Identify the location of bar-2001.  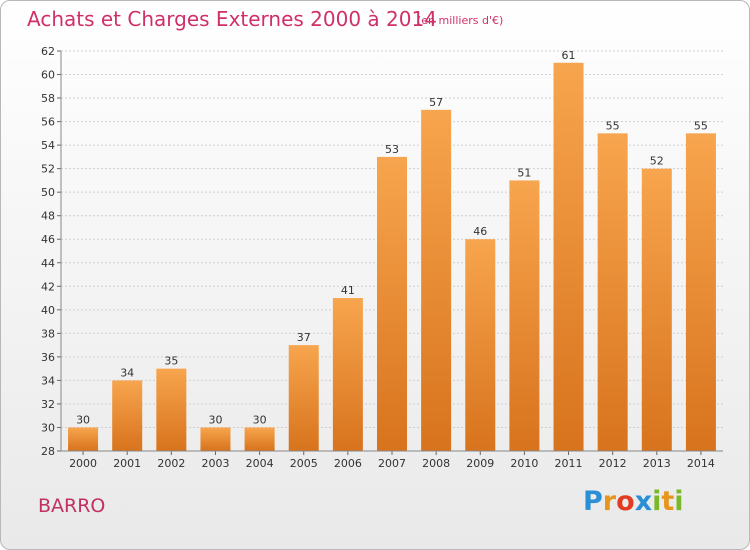
(127, 415).